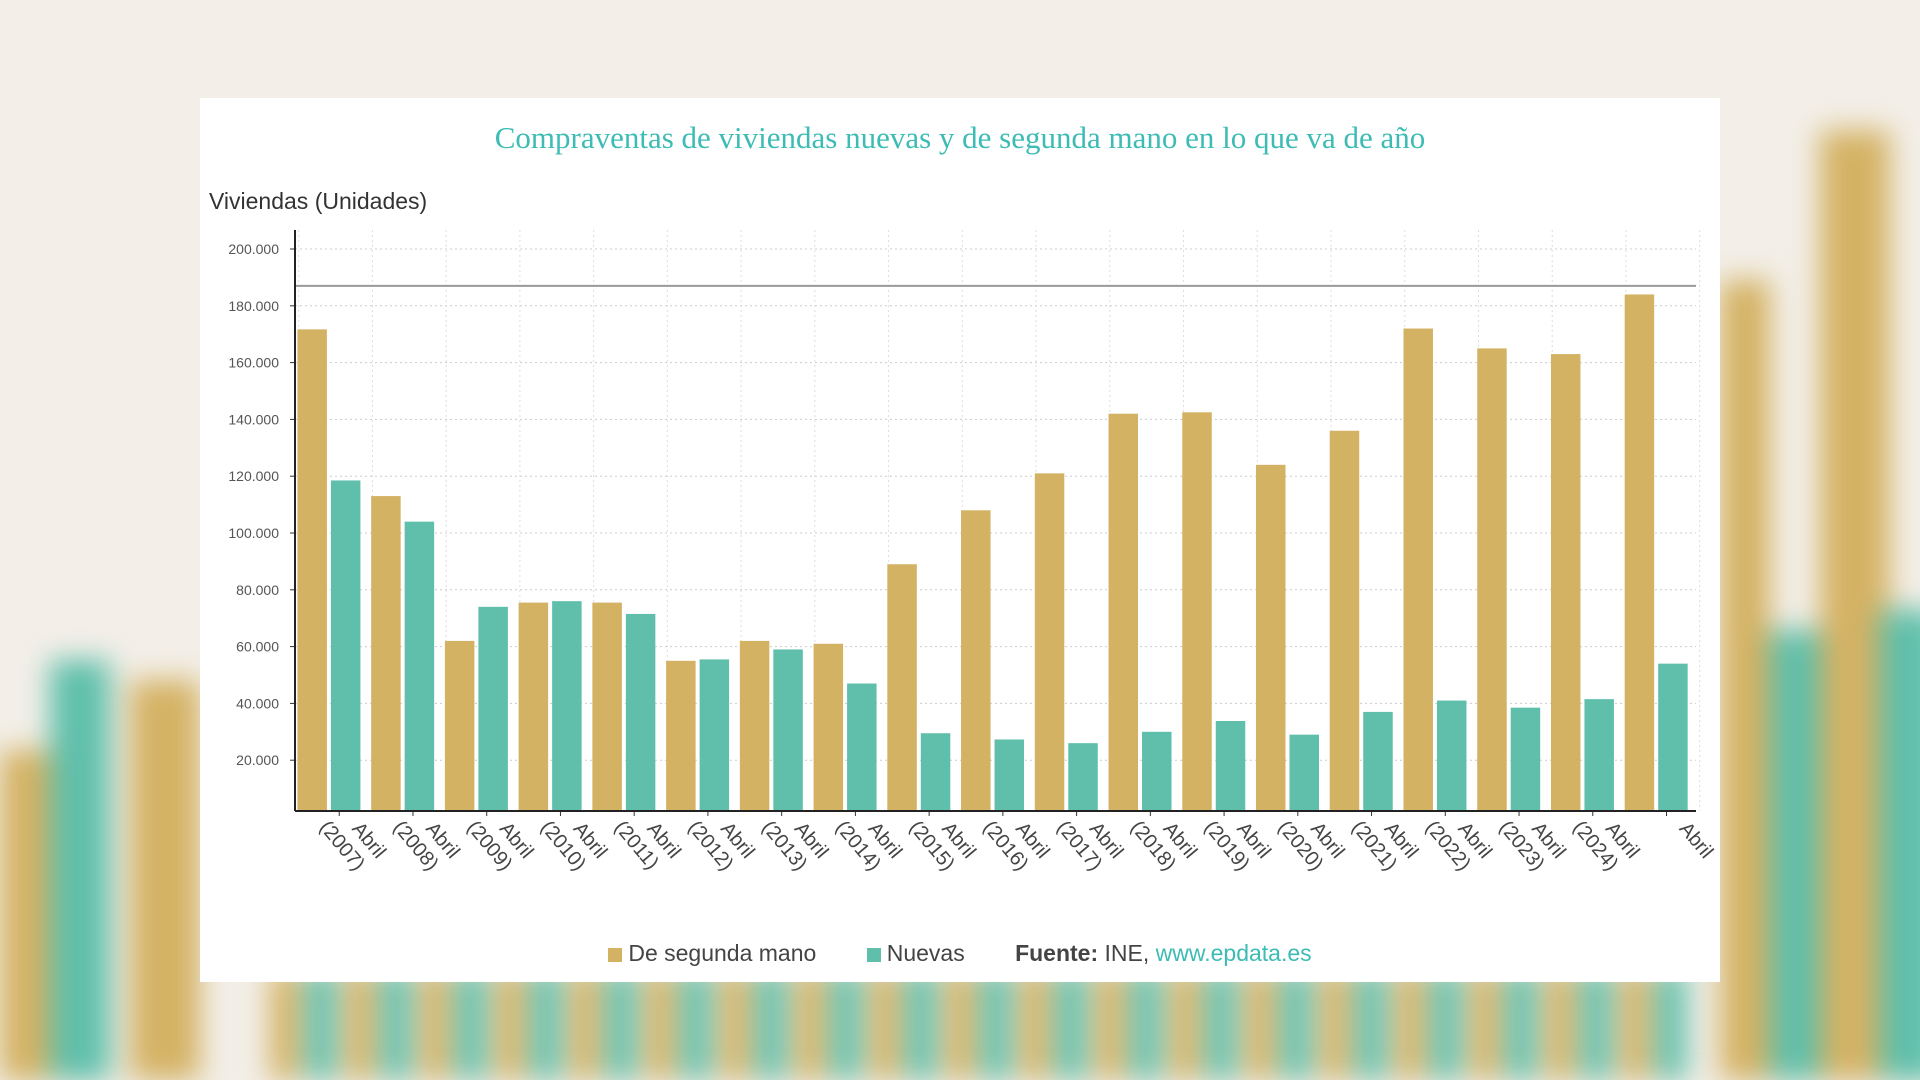 The width and height of the screenshot is (1920, 1080). I want to click on legend-label: De segunda mano, so click(722, 953).